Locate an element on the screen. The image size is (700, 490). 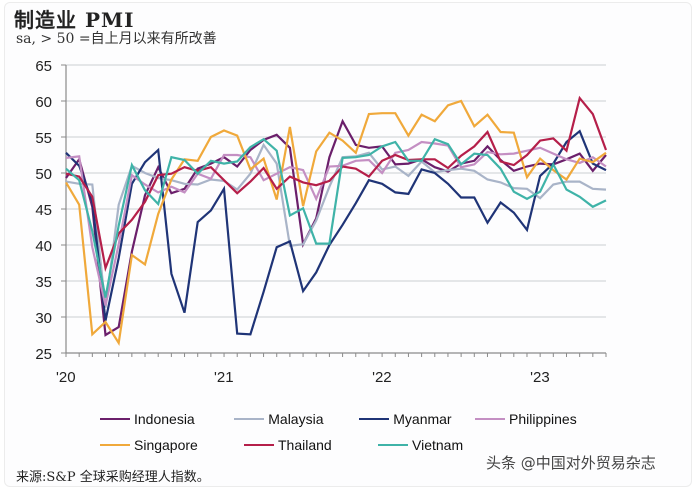
legend-label: Myanmar is located at coordinates (422, 419).